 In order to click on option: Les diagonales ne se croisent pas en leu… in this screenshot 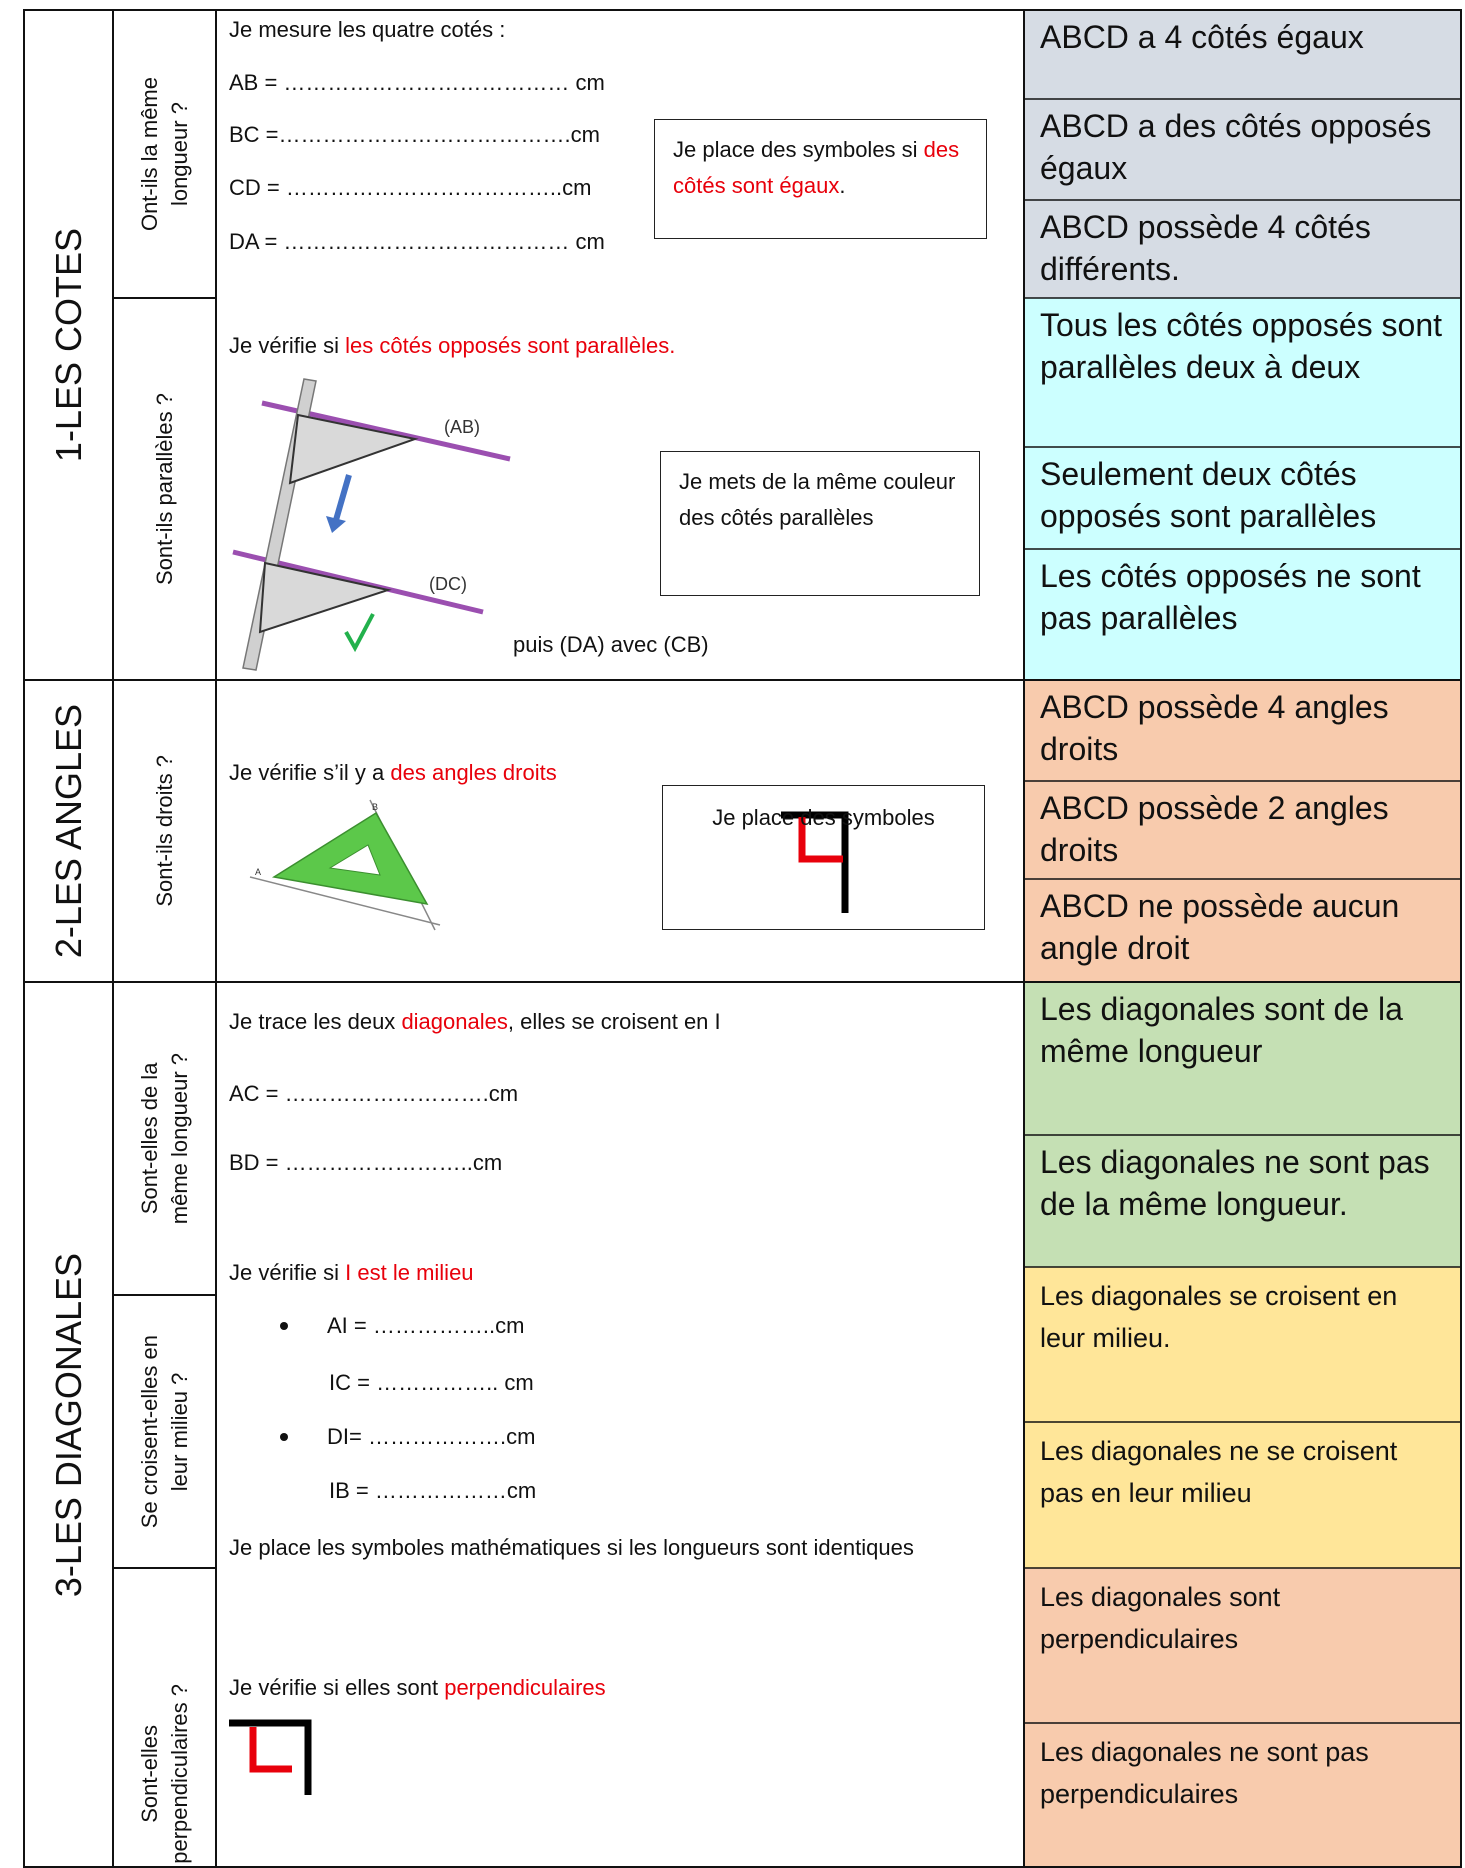, I will do `click(1242, 1495)`.